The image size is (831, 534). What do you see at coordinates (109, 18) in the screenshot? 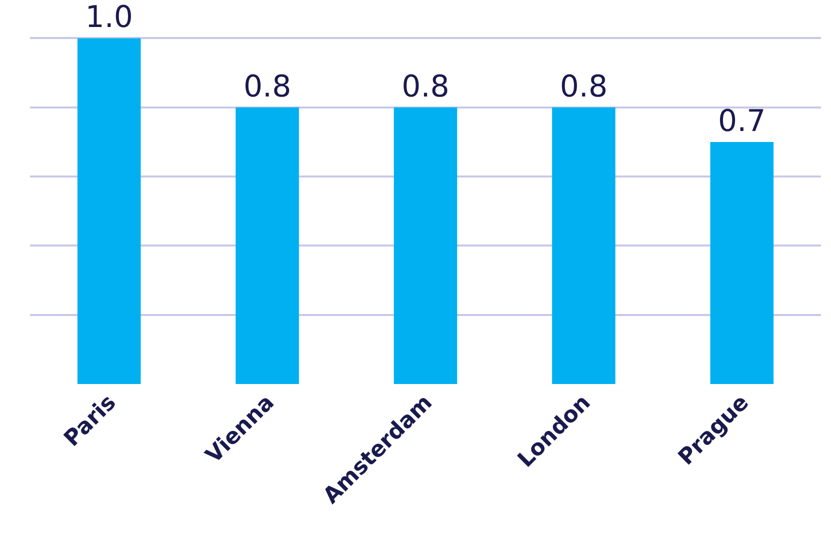
I see `data-label: 1.0` at bounding box center [109, 18].